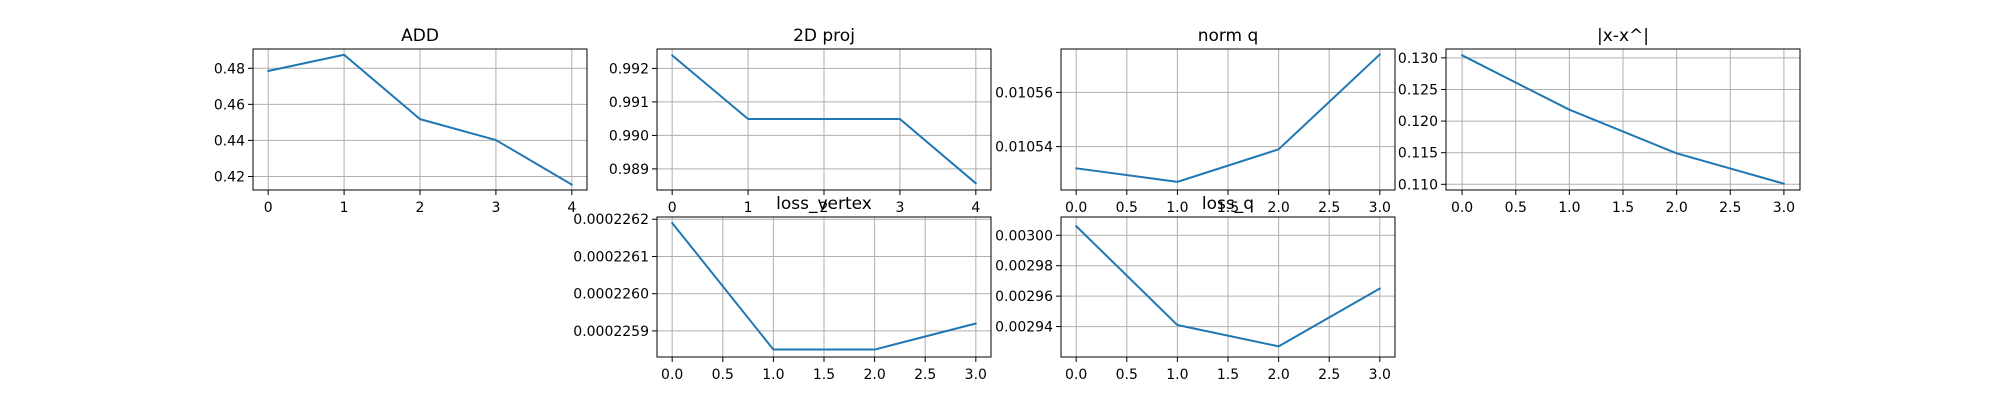 Image resolution: width=2000 pixels, height=400 pixels. Describe the element at coordinates (611, 257) in the screenshot. I see `y-tick-label: 0.0002261` at that location.